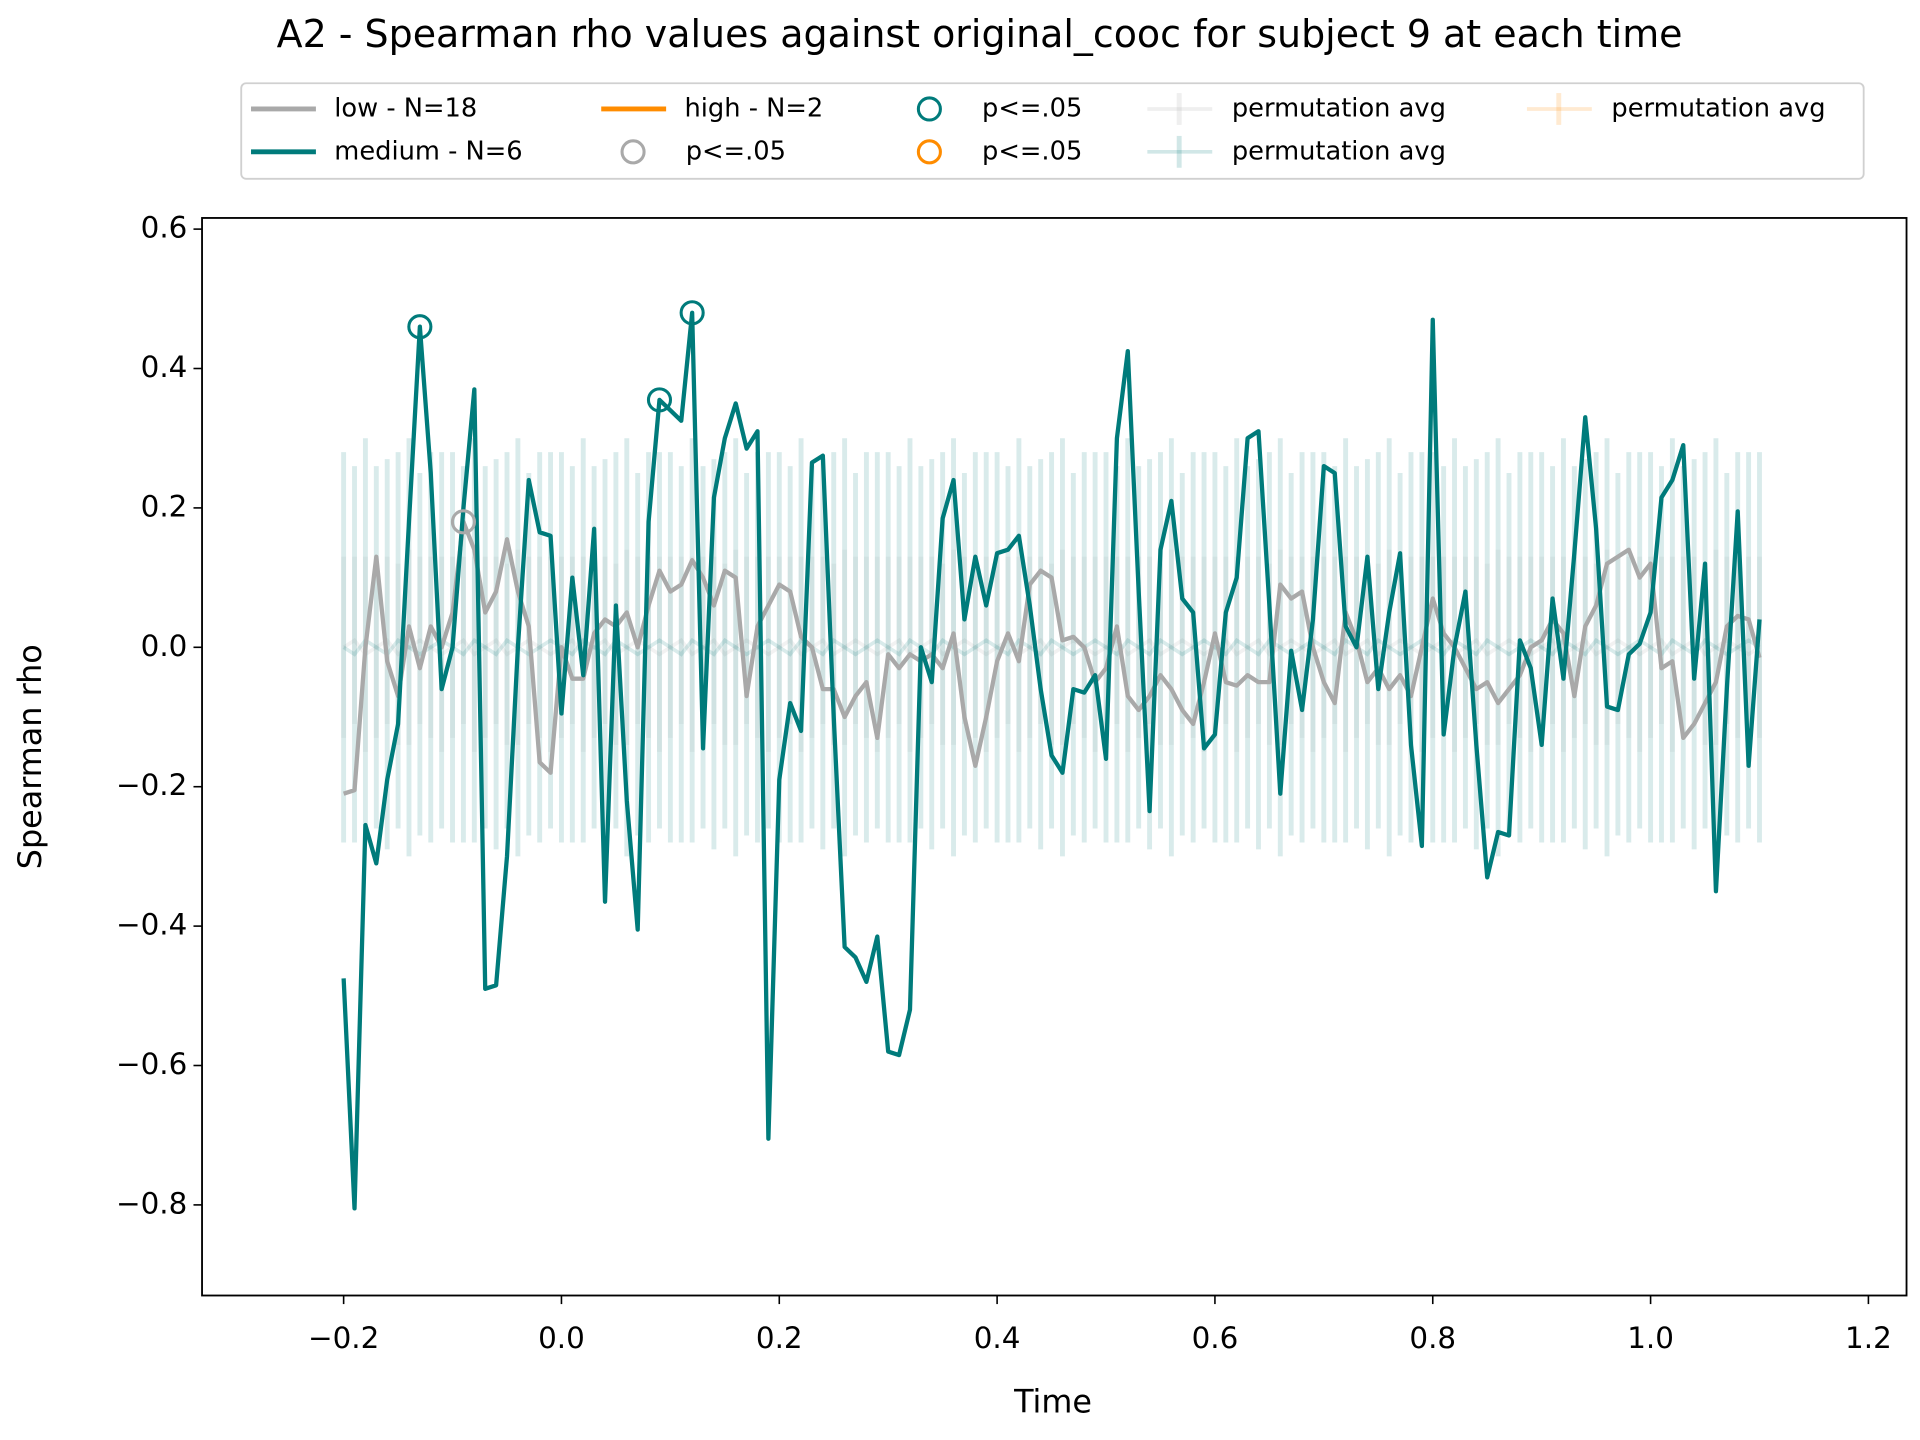 This screenshot has width=1920, height=1440. What do you see at coordinates (1650, 1338) in the screenshot?
I see `x-tick-label: 1.0` at bounding box center [1650, 1338].